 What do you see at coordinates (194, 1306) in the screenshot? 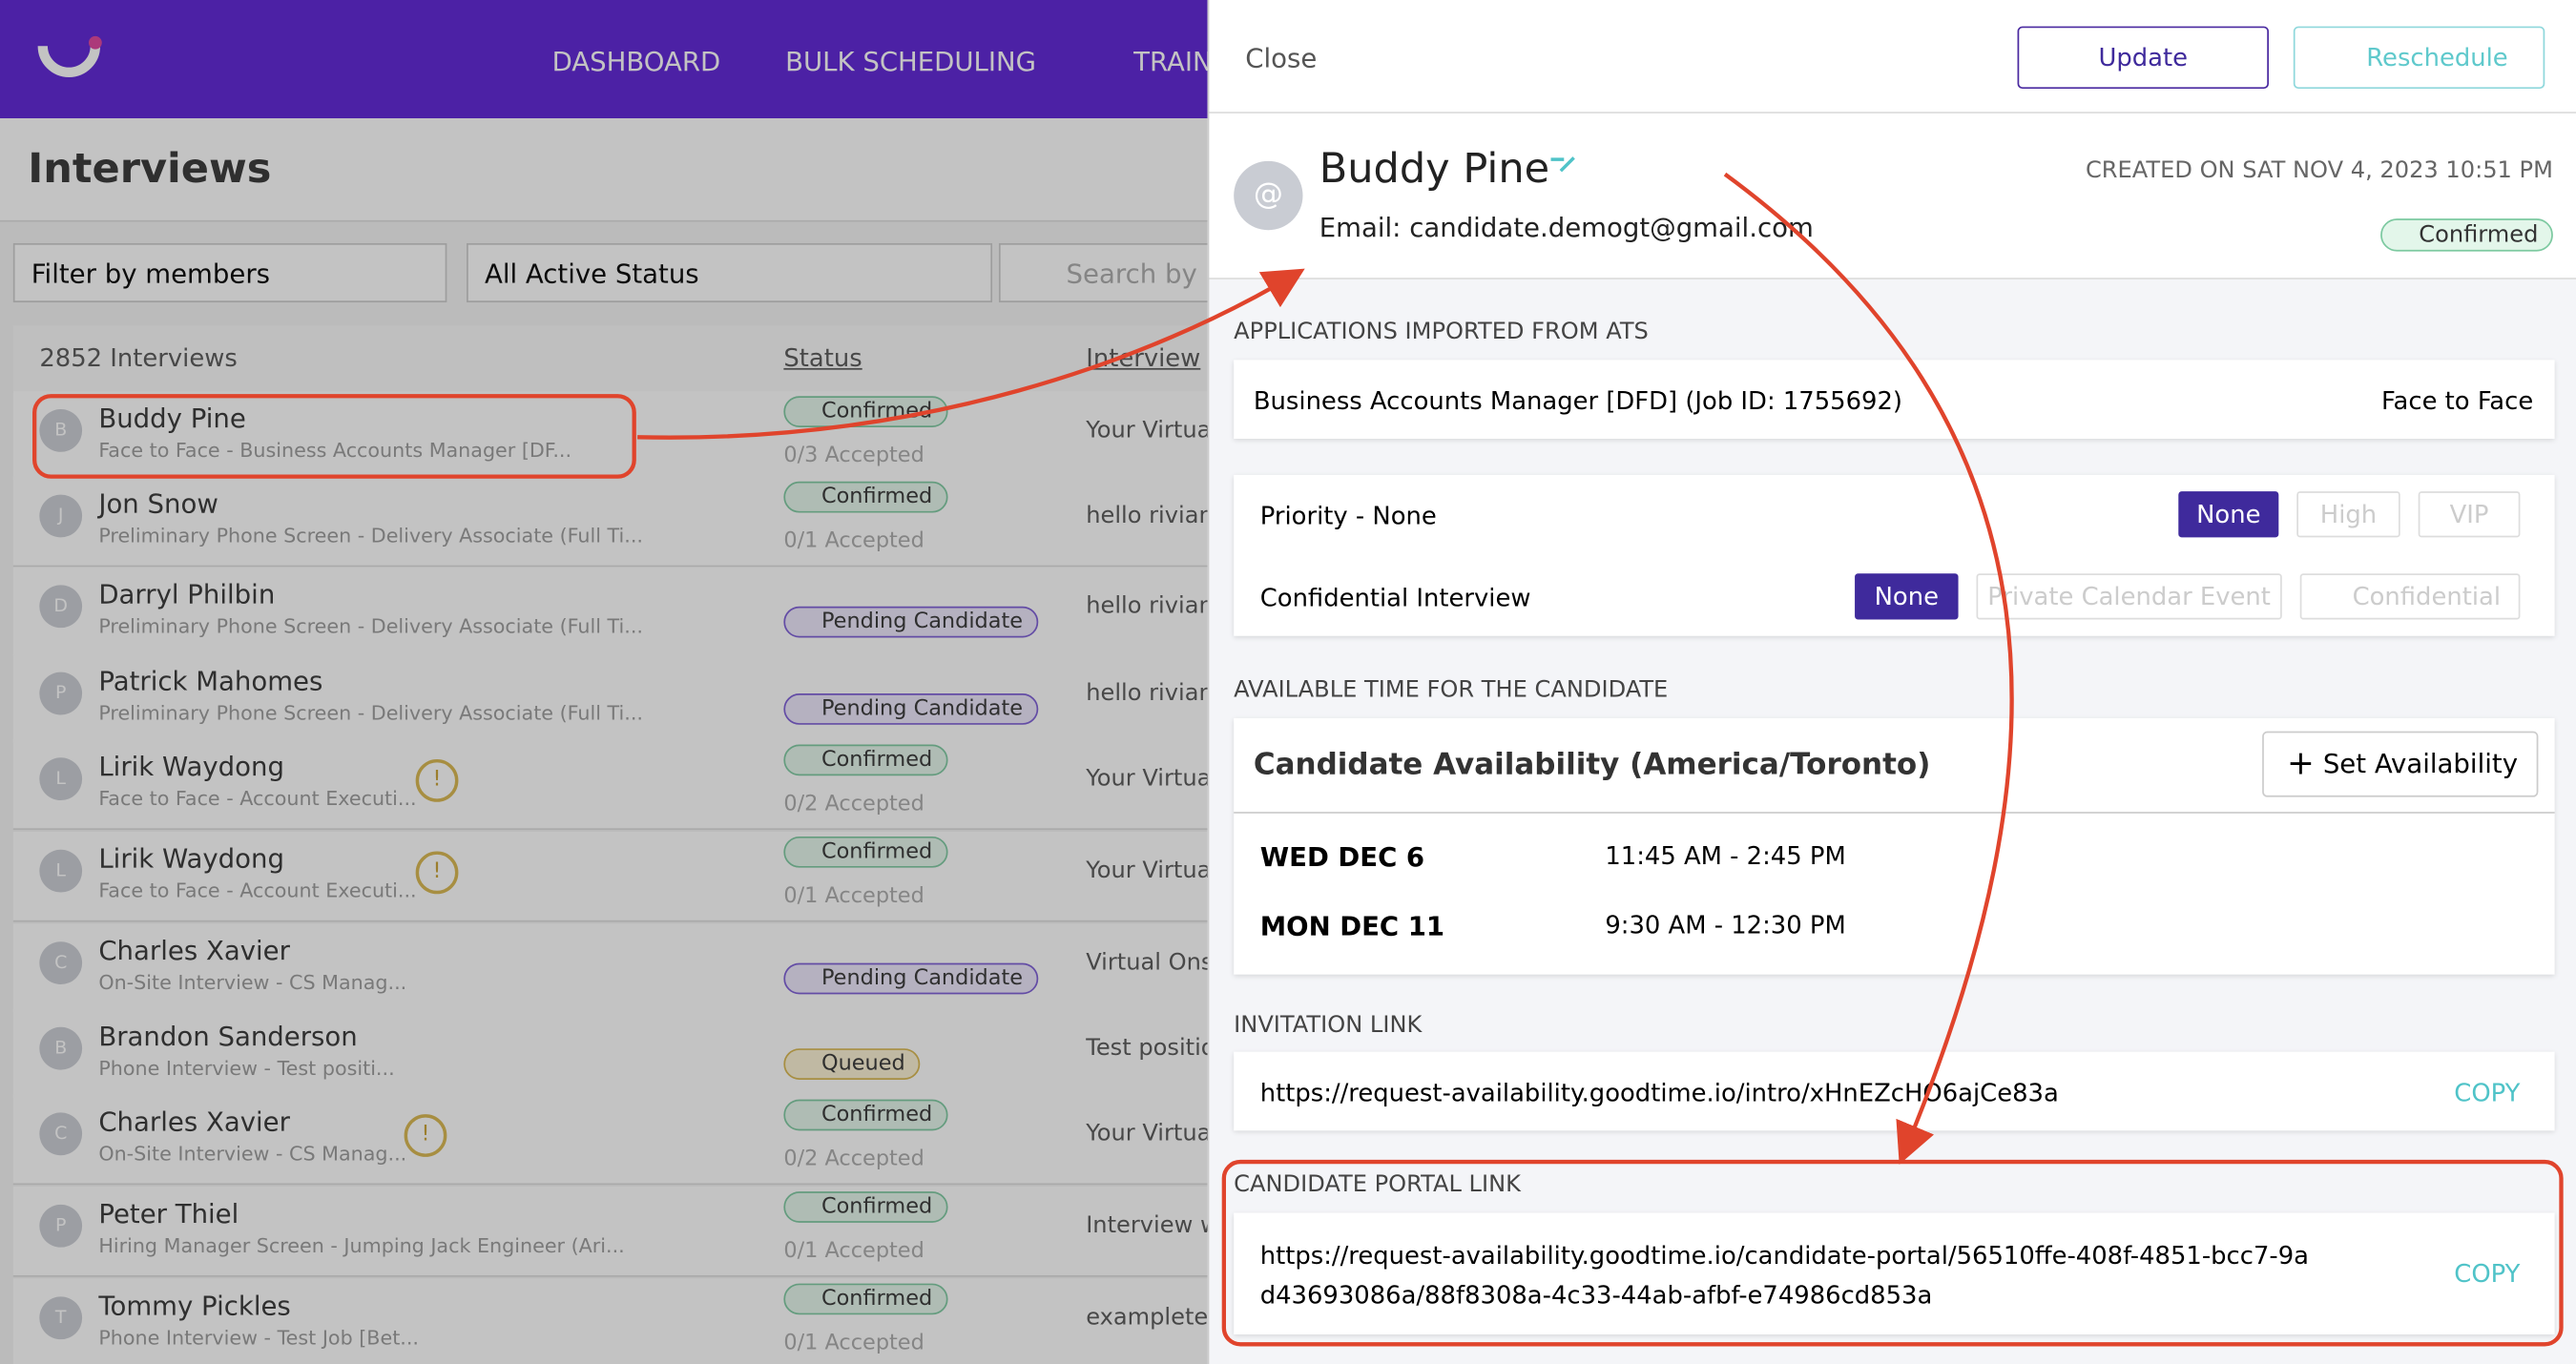
I see `row-name: Tommy Pickles` at bounding box center [194, 1306].